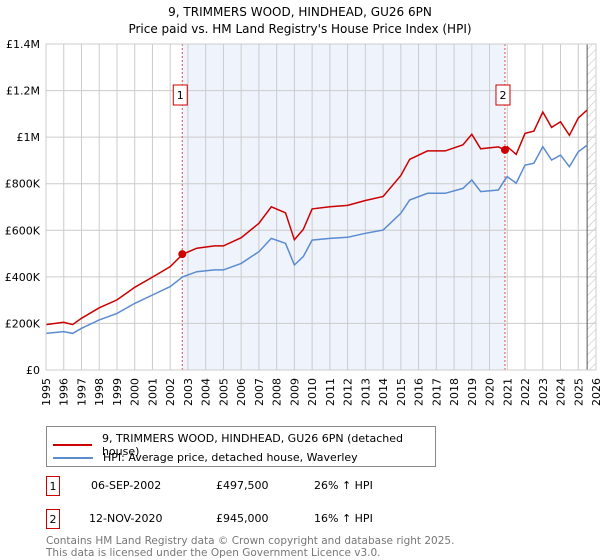 The image size is (600, 560). I want to click on x-tick-label: 2010, so click(312, 392).